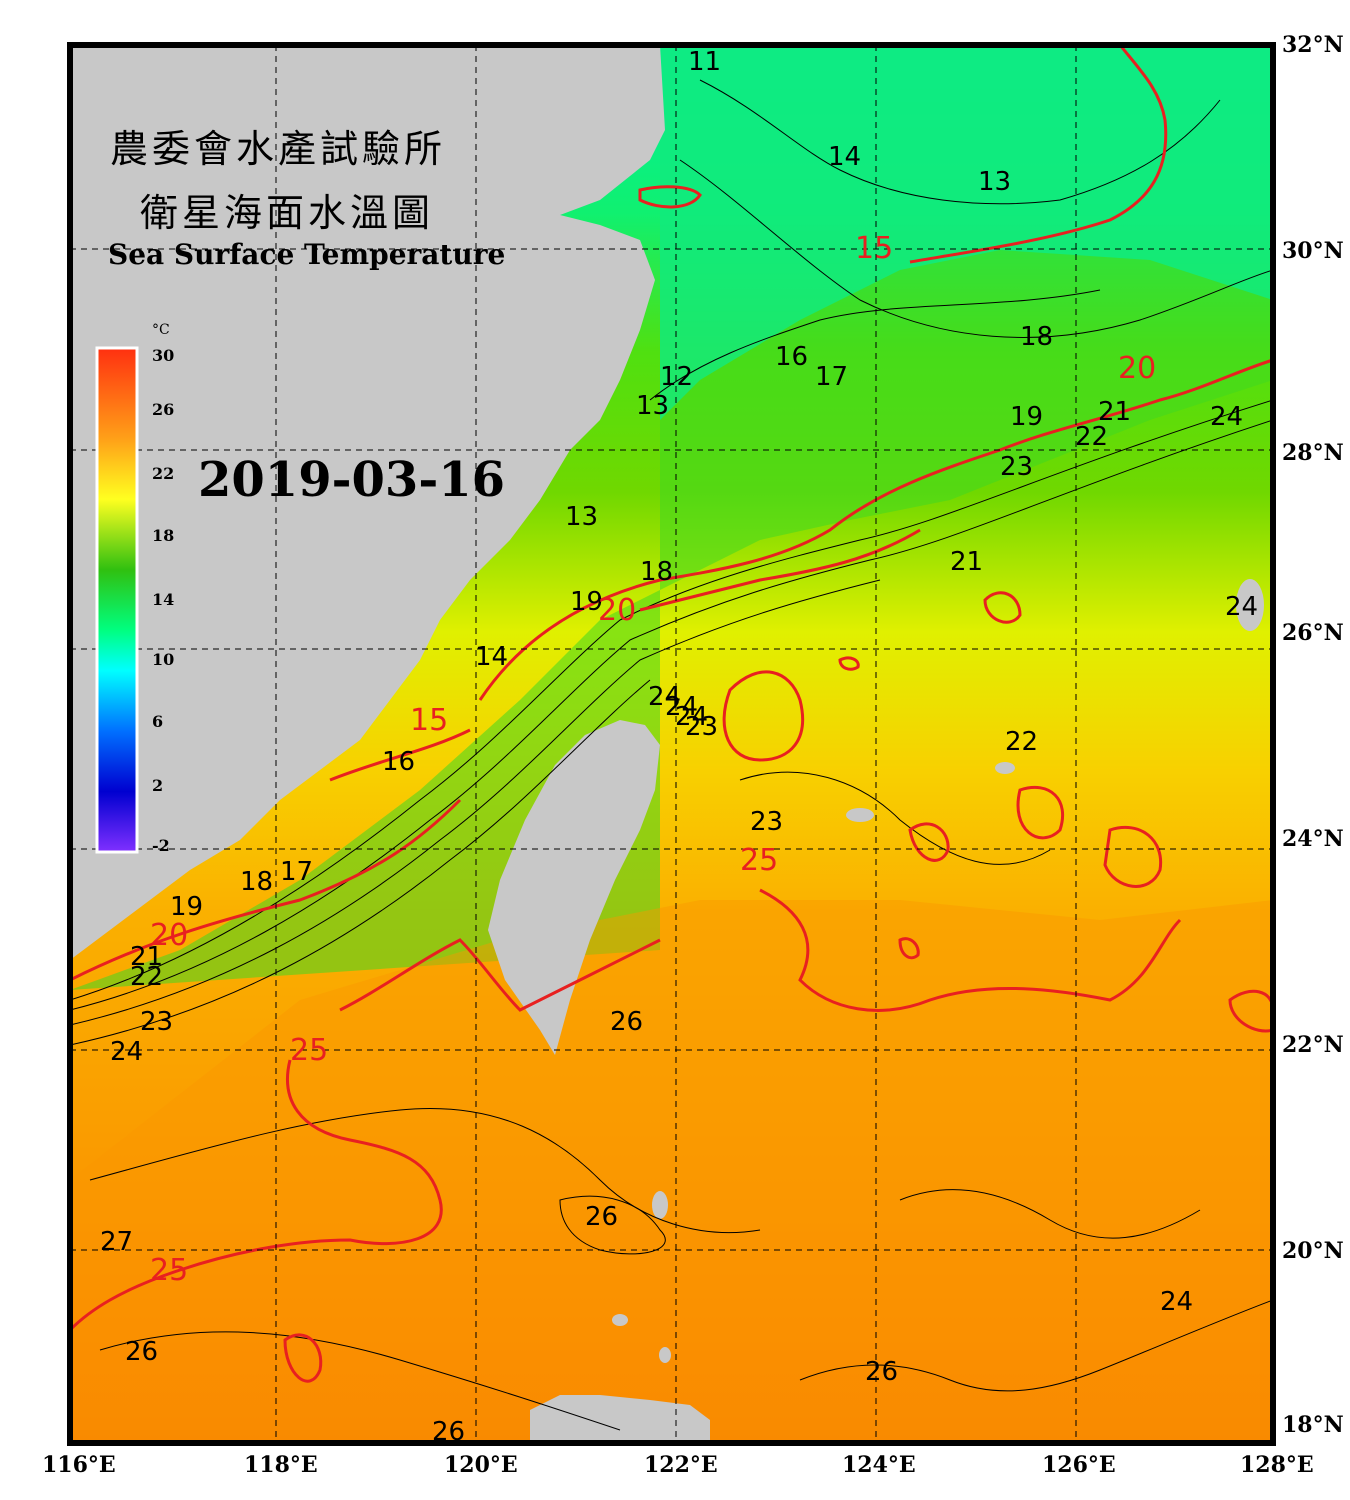 This screenshot has width=1350, height=1500. Describe the element at coordinates (574, 887) in the screenshot. I see `taiwan-land` at that location.